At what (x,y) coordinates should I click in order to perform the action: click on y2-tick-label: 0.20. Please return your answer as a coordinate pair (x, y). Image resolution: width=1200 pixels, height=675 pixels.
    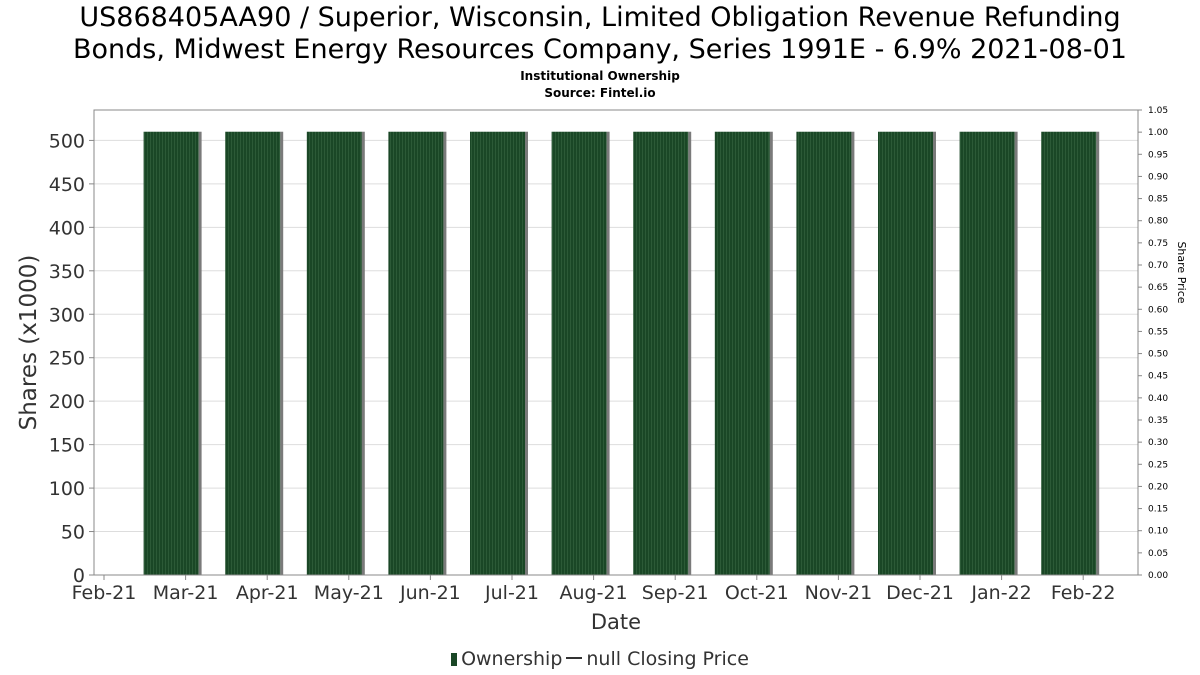
    Looking at the image, I should click on (1158, 487).